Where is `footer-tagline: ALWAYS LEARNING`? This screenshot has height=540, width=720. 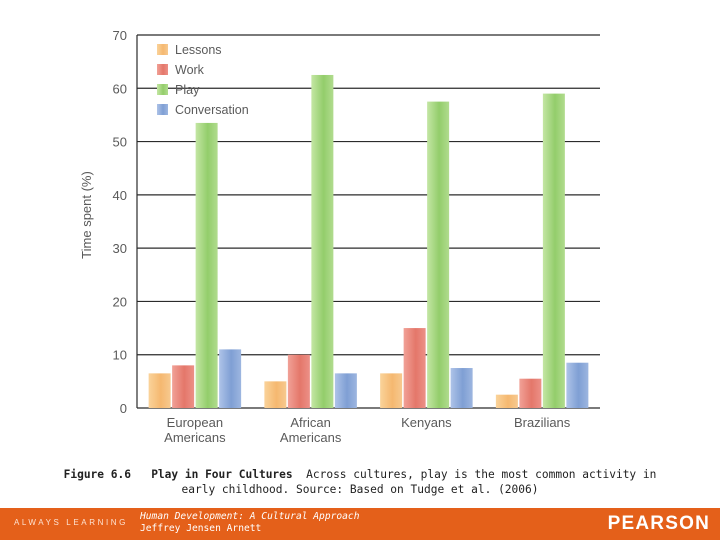 footer-tagline: ALWAYS LEARNING is located at coordinates (71, 522).